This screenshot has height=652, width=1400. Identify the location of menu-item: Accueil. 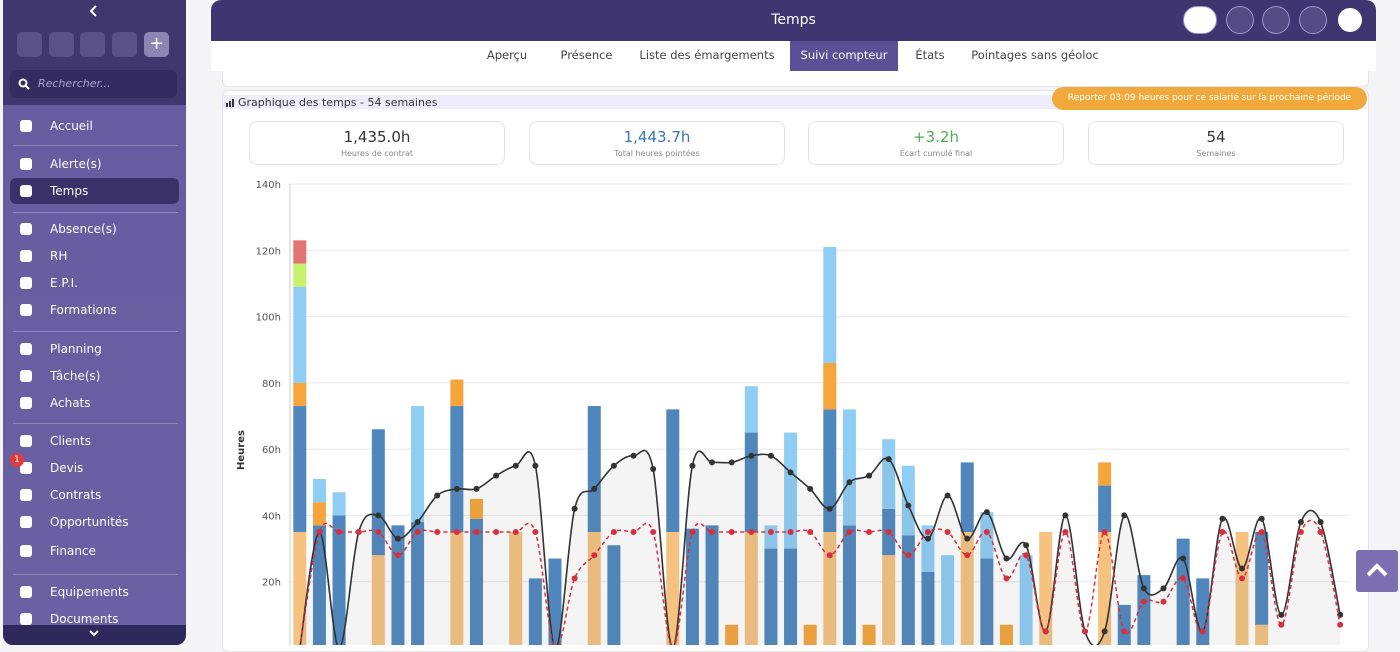
(94, 126).